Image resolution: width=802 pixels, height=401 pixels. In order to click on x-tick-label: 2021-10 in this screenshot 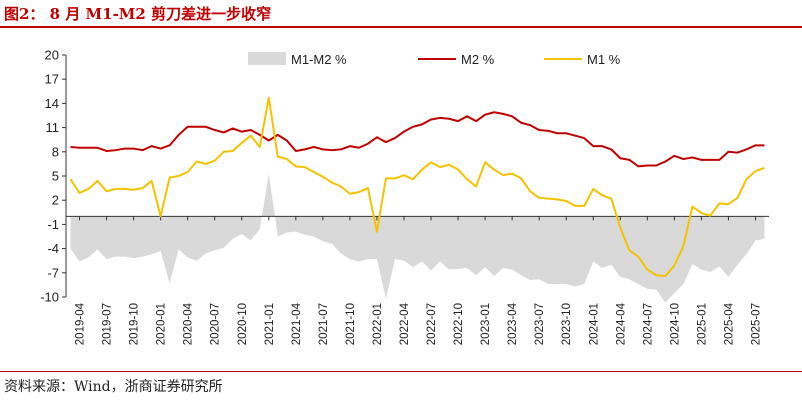, I will do `click(351, 324)`.